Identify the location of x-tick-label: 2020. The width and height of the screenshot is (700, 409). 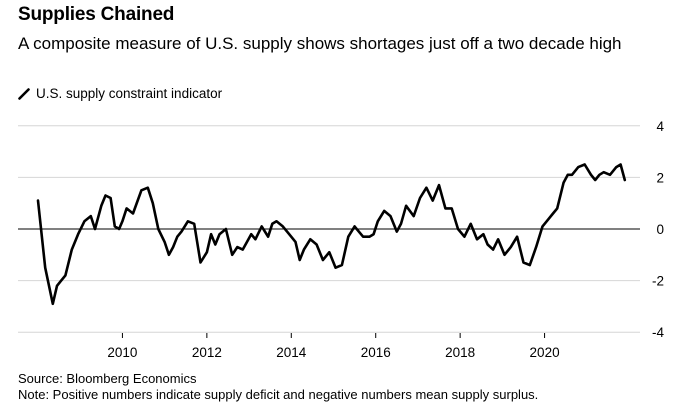
(545, 352).